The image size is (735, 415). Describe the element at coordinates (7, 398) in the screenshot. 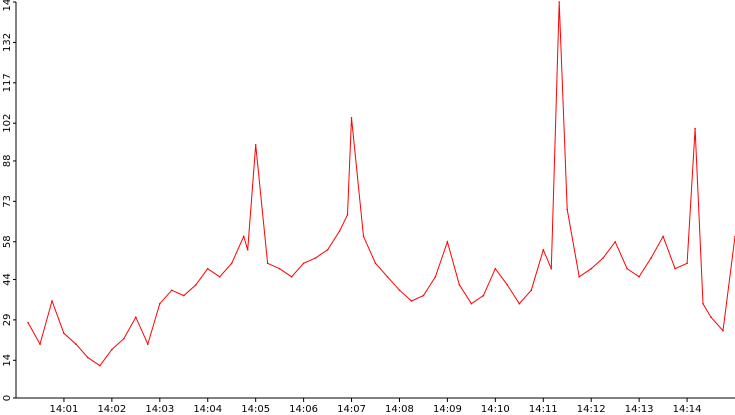

I see `y-tick-label: 0` at that location.